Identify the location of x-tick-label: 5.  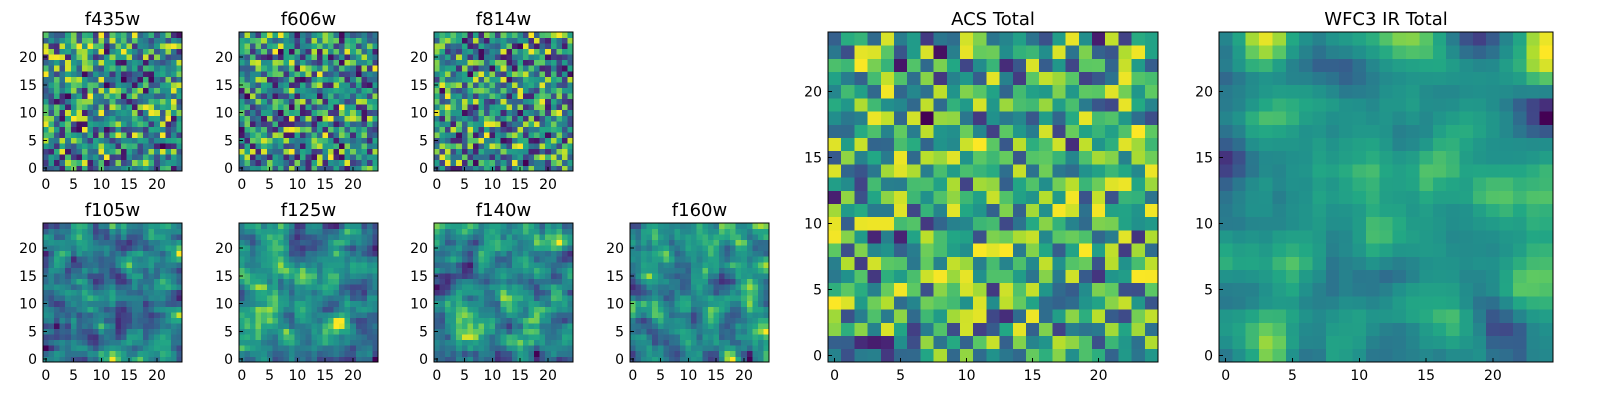
(660, 376).